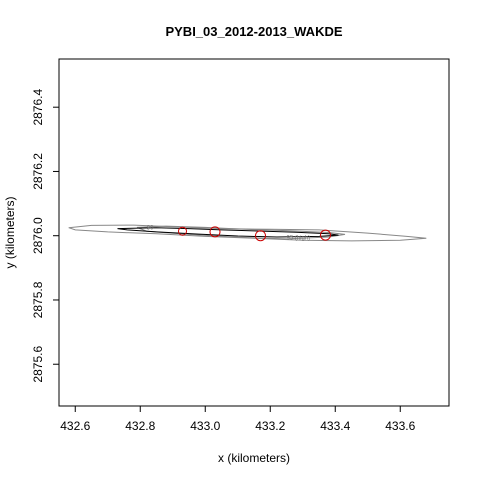 Image resolution: width=480 pixels, height=480 pixels. I want to click on x-tick-label: 433.6, so click(400, 426).